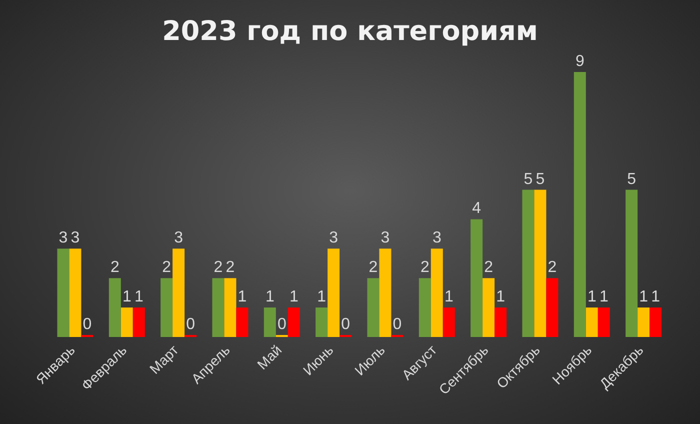 This screenshot has height=424, width=700. Describe the element at coordinates (350, 31) in the screenshot. I see `chart-title: 2023 год по категориям` at that location.